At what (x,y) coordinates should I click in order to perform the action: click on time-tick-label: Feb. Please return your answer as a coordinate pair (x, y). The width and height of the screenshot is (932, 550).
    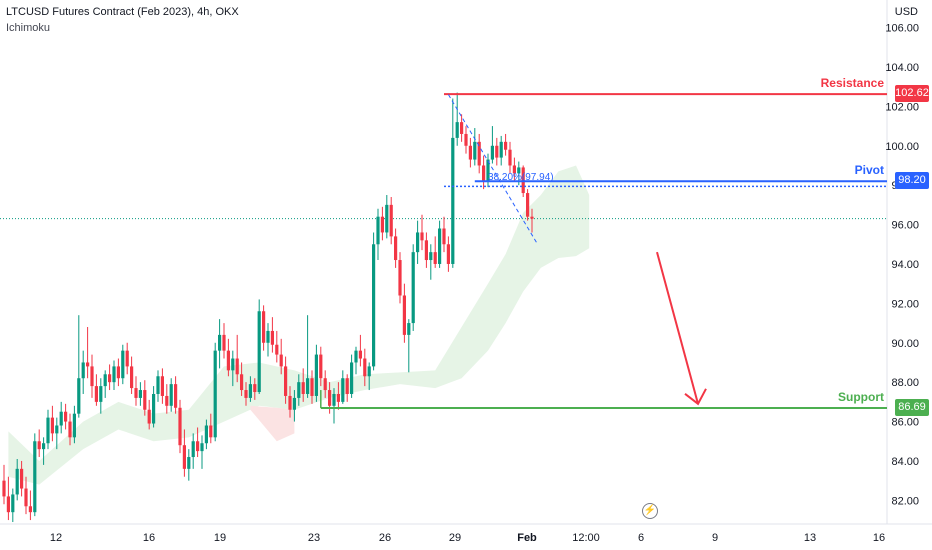
    Looking at the image, I should click on (527, 538).